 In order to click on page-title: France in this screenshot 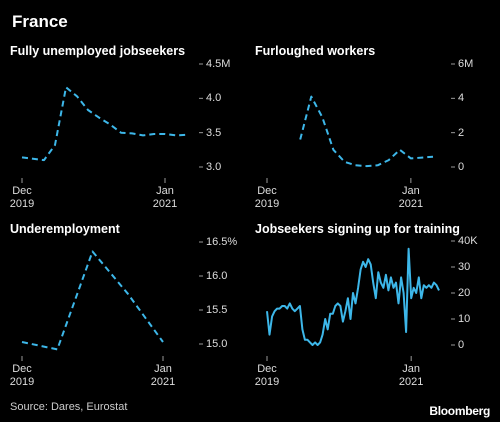, I will do `click(40, 21)`.